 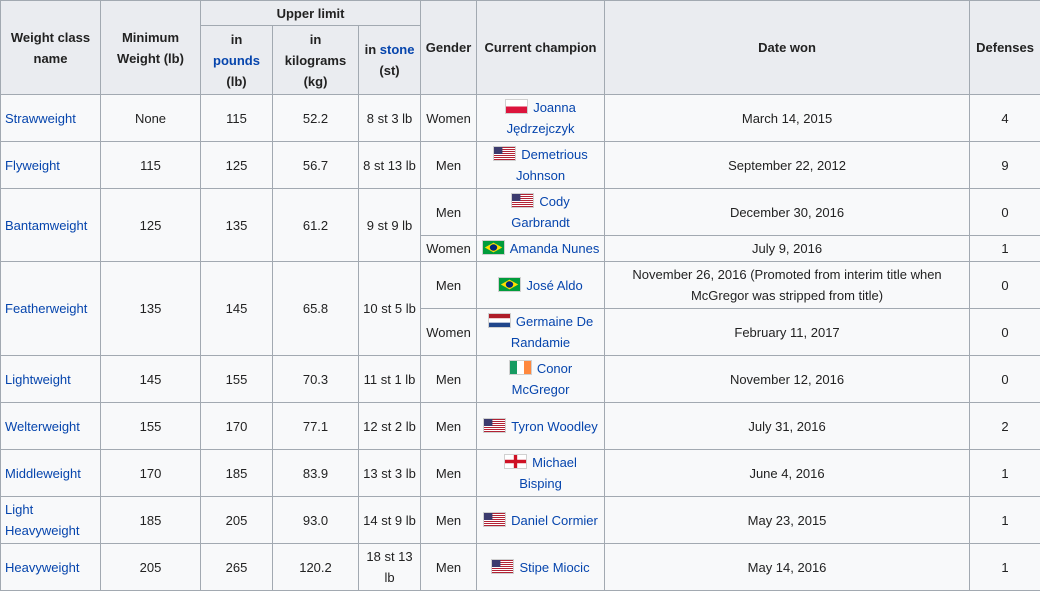 What do you see at coordinates (310, 13) in the screenshot?
I see `header-upper-limit: Upper limit` at bounding box center [310, 13].